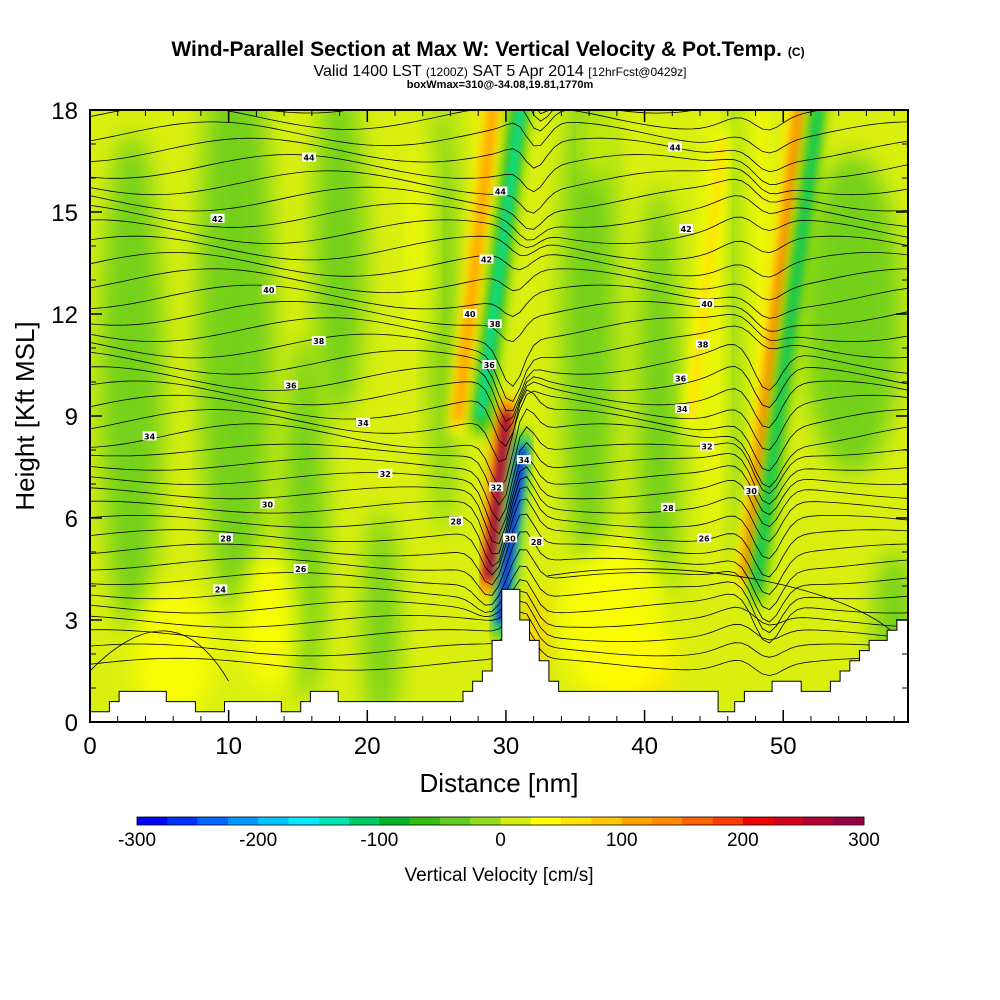 The width and height of the screenshot is (1000, 1000). What do you see at coordinates (644, 746) in the screenshot?
I see `x-tick-label: 40` at bounding box center [644, 746].